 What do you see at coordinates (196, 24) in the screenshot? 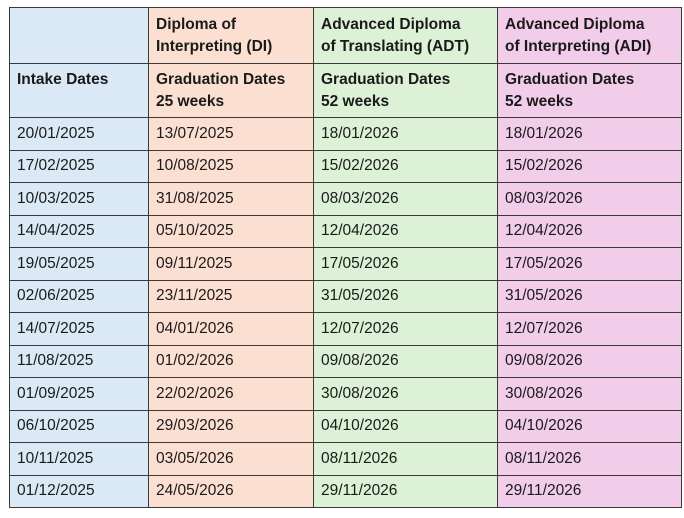
I see `di-program-line-1: Diploma of` at bounding box center [196, 24].